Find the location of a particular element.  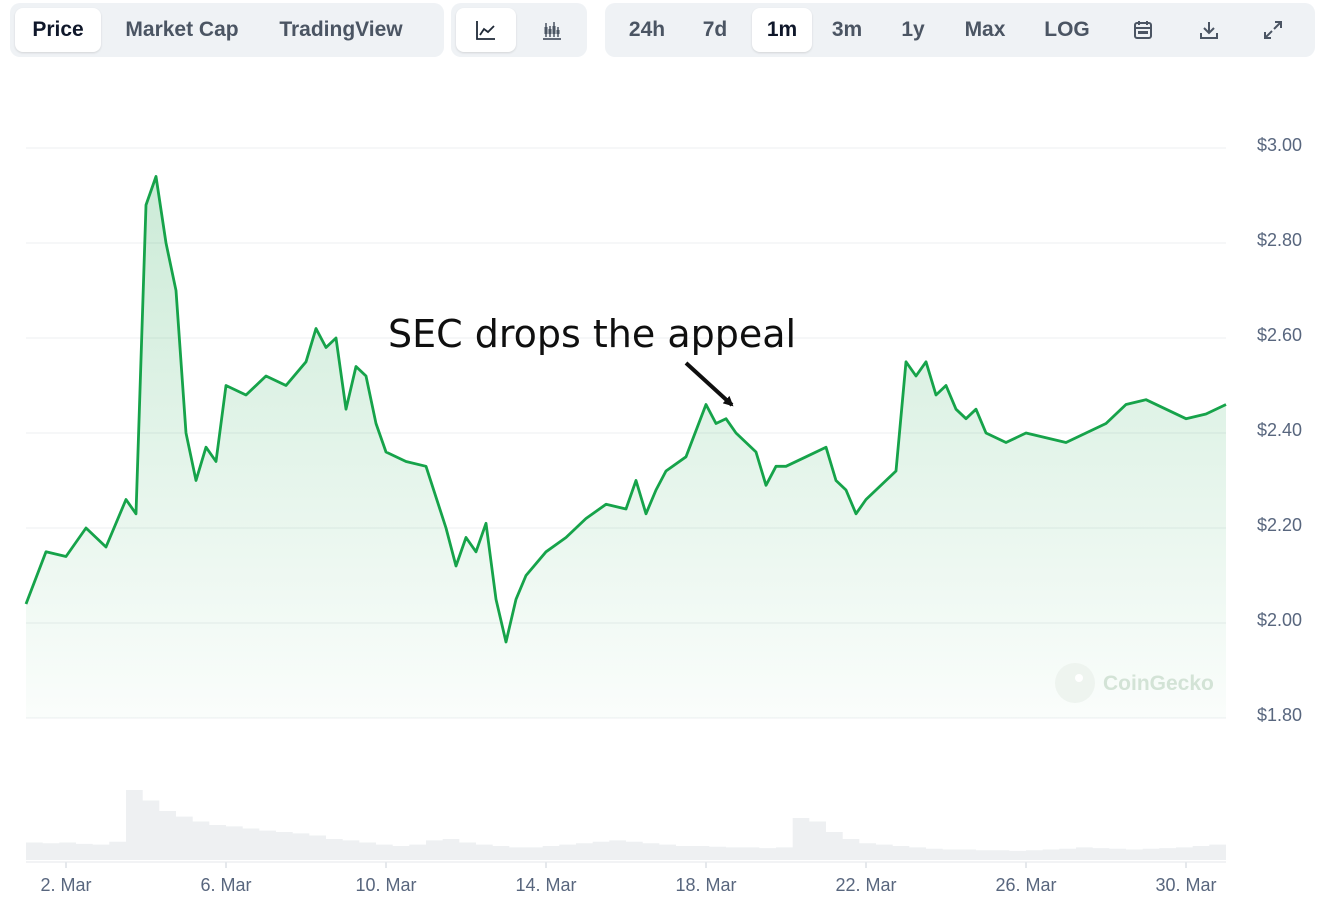

range-max-button: Max is located at coordinates (985, 29).